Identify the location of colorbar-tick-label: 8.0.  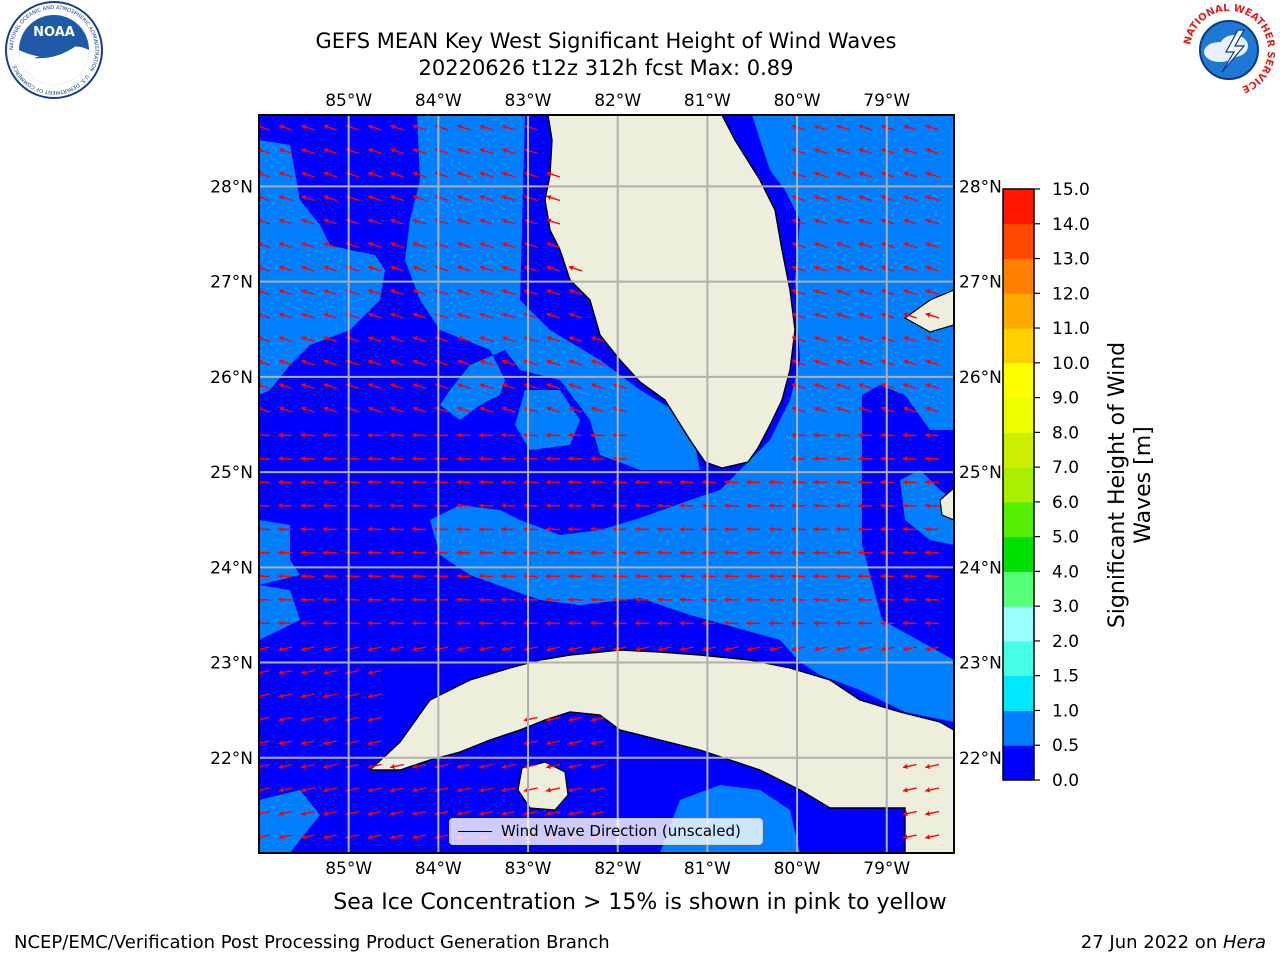
(1065, 433).